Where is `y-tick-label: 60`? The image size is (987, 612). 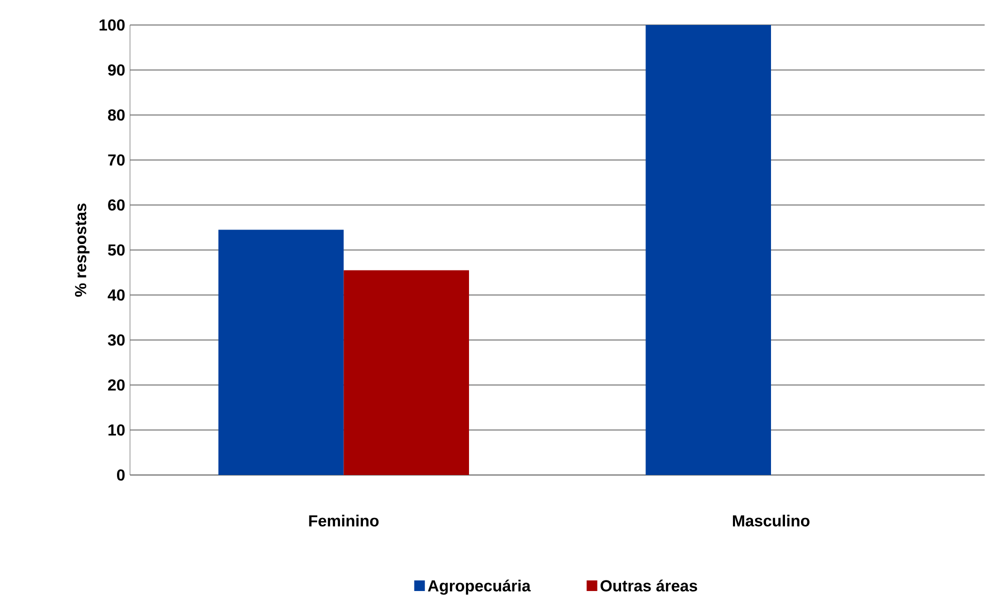
y-tick-label: 60 is located at coordinates (116, 205).